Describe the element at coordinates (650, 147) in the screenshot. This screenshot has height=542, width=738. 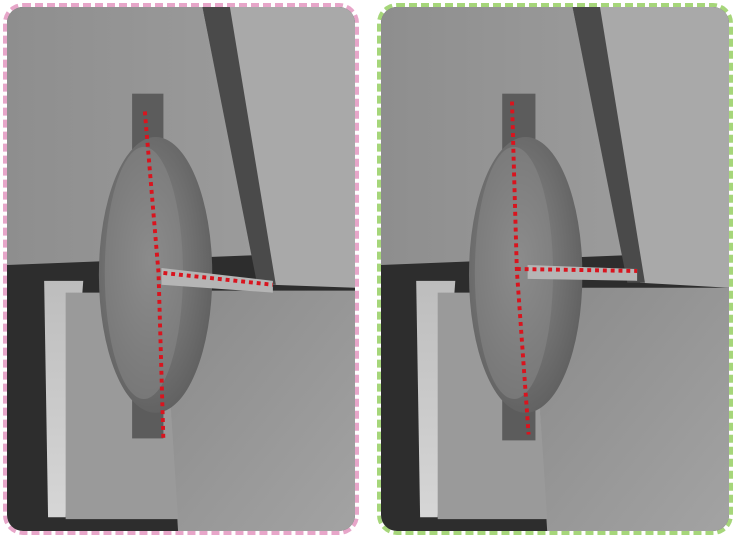
I see `upper-right-substrate` at that location.